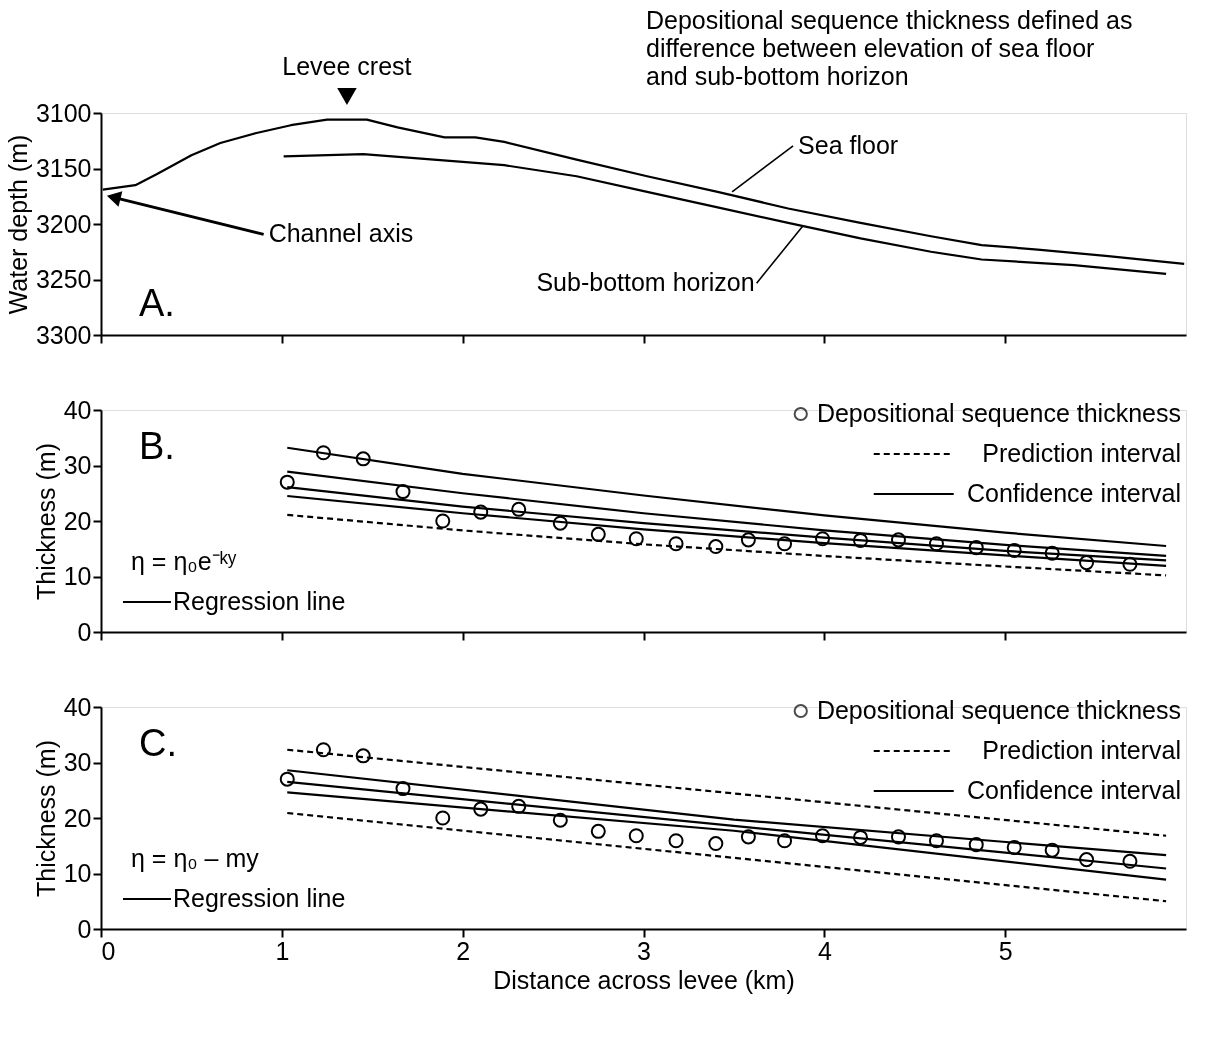 The height and width of the screenshot is (1051, 1218). What do you see at coordinates (63, 168) in the screenshot?
I see `y-tick-label: 3150` at bounding box center [63, 168].